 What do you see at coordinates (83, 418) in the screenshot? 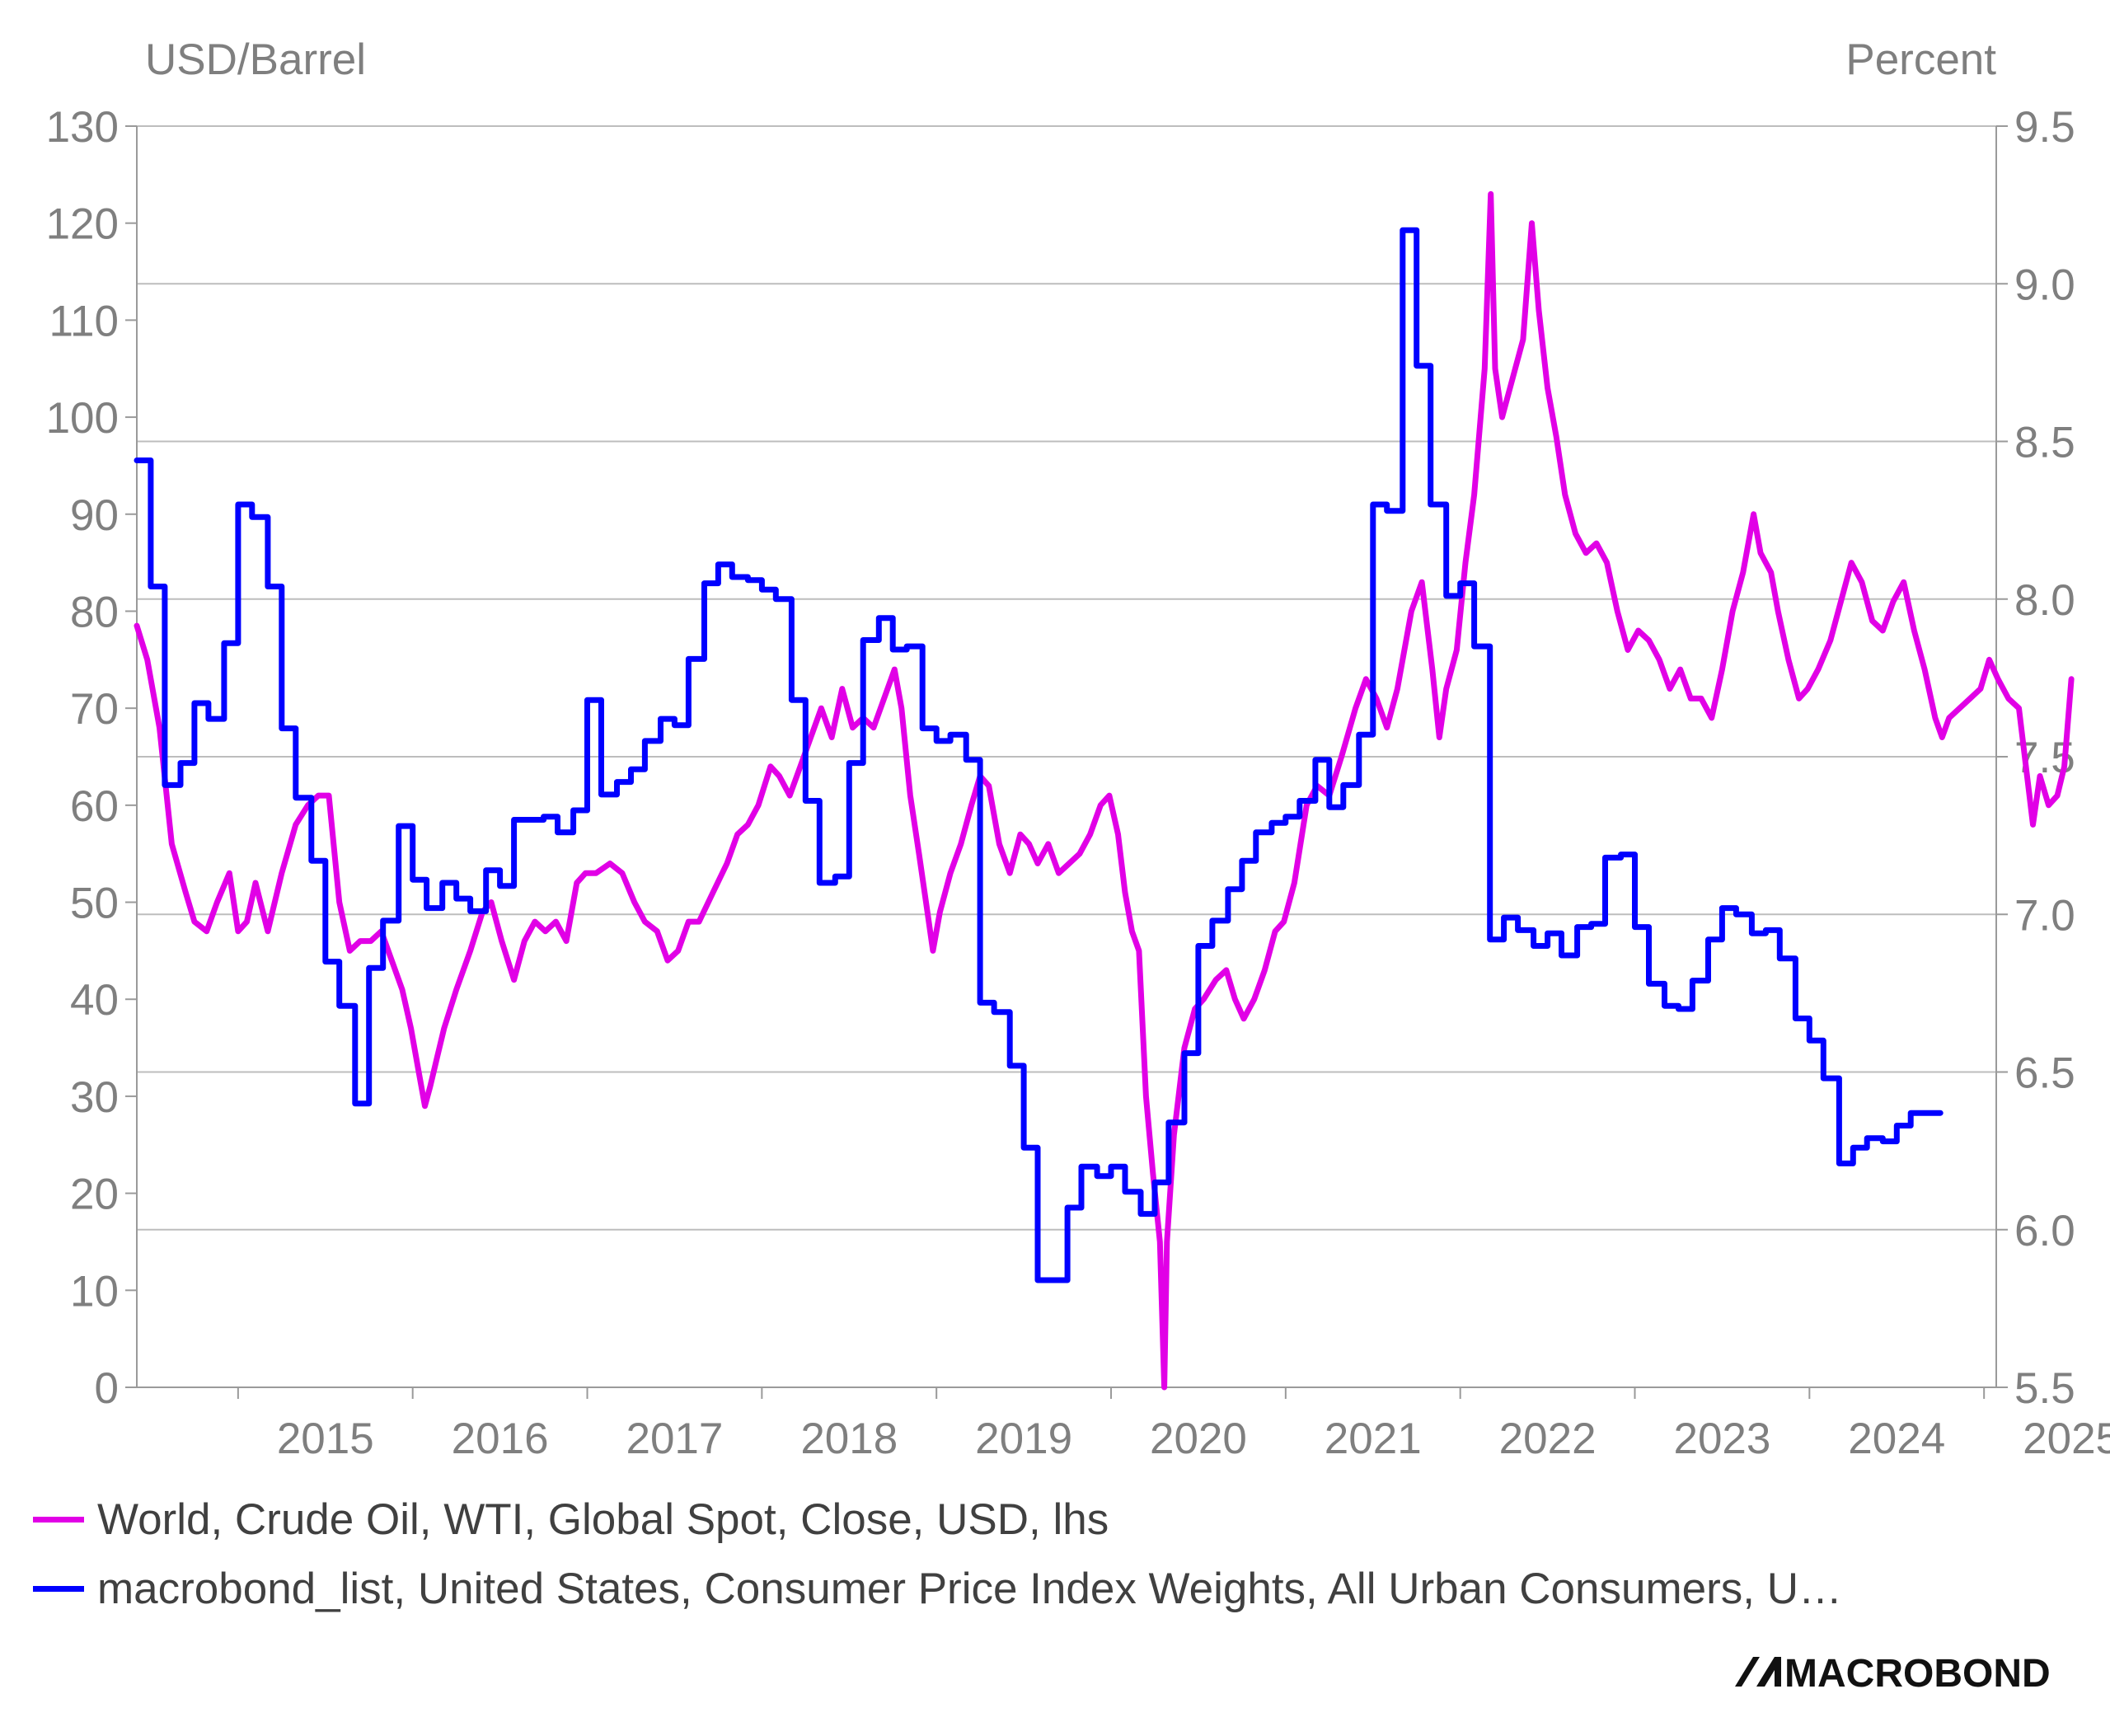
I see `left-tick-label-100: 100` at bounding box center [83, 418].